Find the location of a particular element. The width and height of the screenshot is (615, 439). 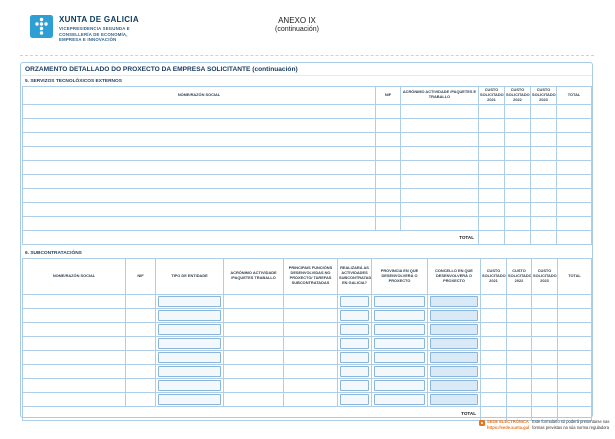

total-sum-cell is located at coordinates (574, 237).